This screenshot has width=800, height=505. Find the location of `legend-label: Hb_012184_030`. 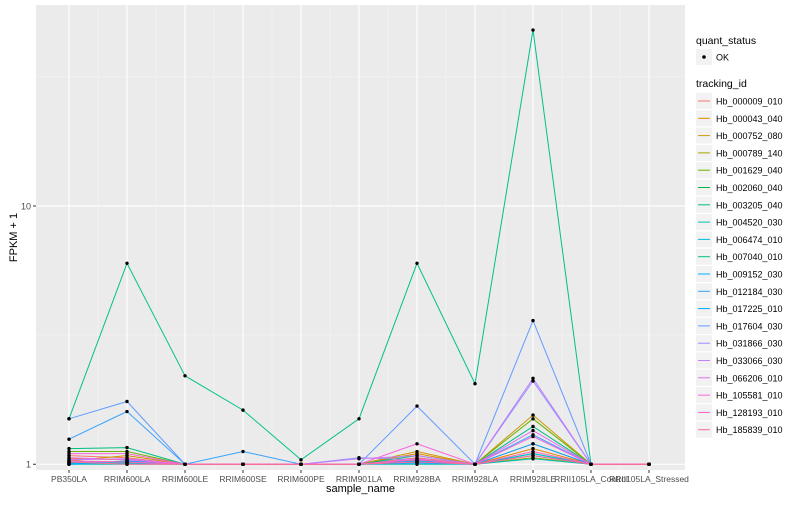

legend-label: Hb_012184_030 is located at coordinates (749, 292).